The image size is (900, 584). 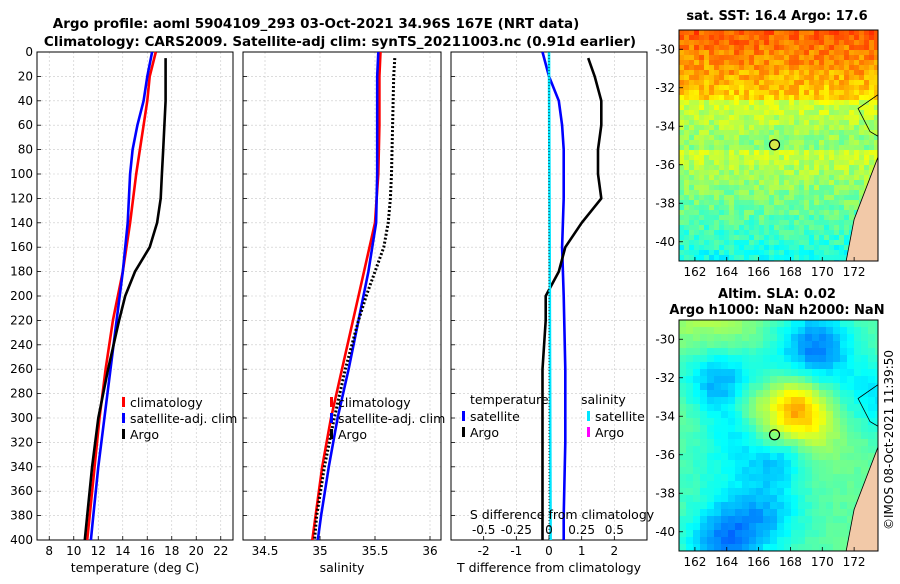 I want to click on legend-swatch, so click(x=463, y=432).